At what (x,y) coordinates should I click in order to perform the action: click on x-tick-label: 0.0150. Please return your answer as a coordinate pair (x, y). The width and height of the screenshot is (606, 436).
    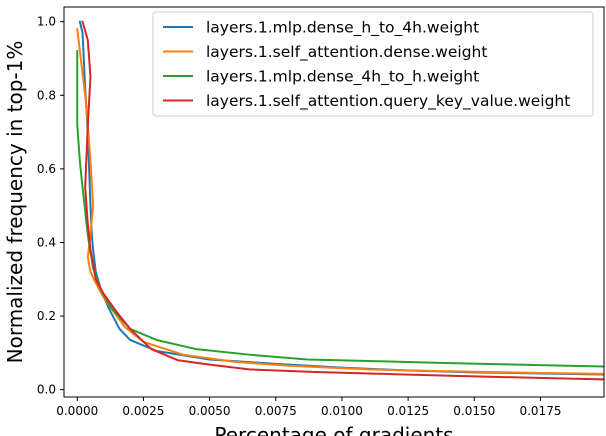
    Looking at the image, I should click on (474, 411).